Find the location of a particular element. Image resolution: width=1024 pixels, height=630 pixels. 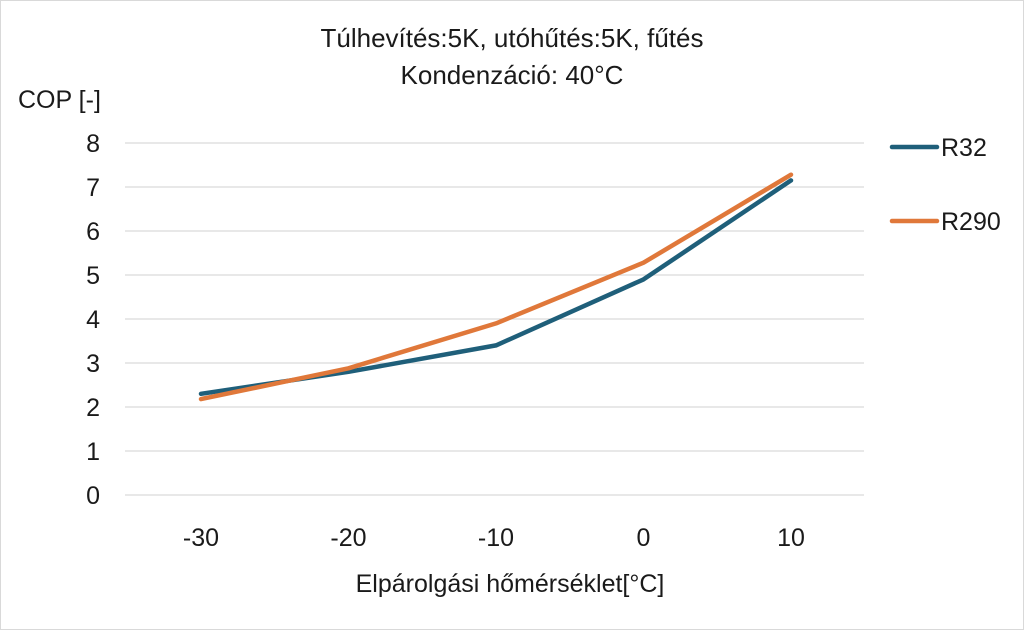

y-tick-label-2: 2 is located at coordinates (93, 408).